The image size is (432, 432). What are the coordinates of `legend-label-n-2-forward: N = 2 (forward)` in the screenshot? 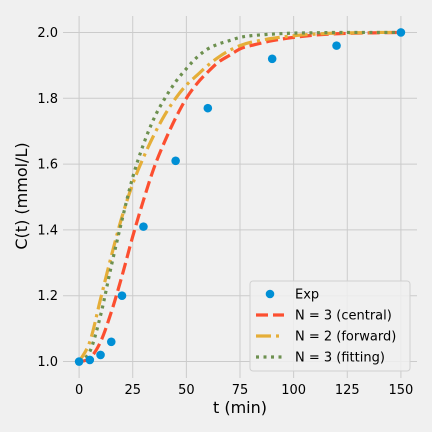 It's located at (345, 337).